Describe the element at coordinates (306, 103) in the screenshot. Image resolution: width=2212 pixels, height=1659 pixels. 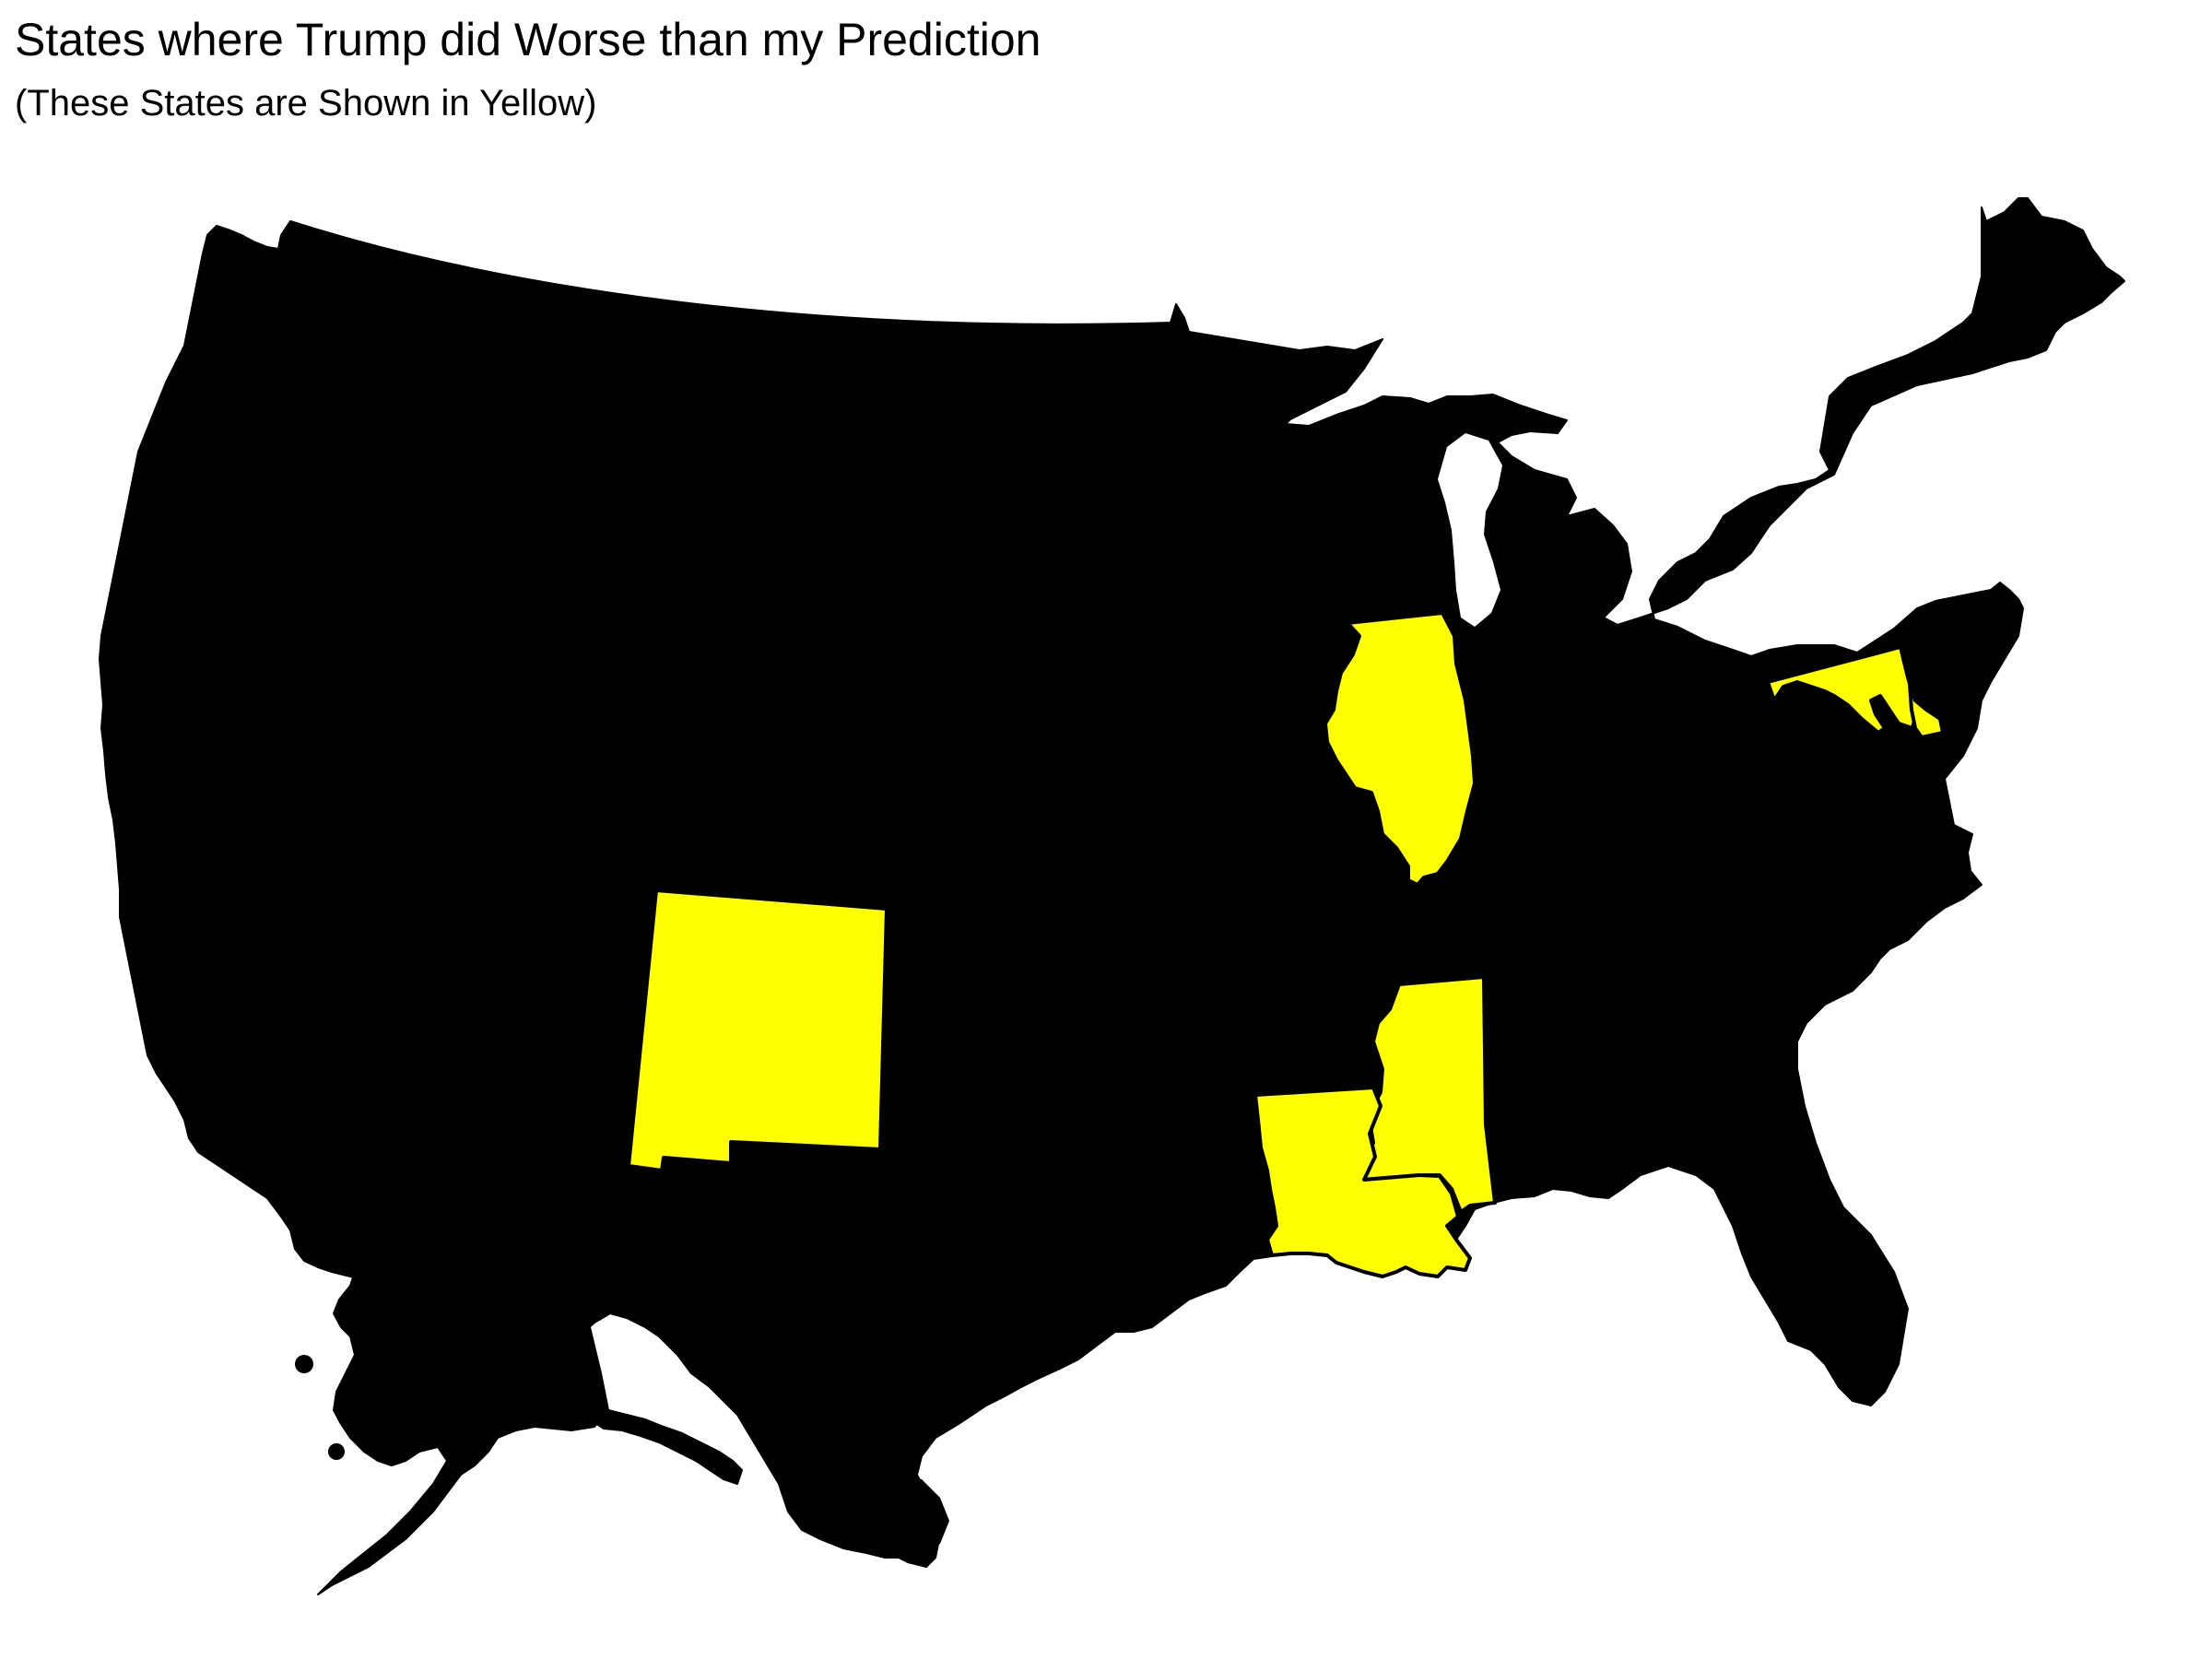
I see `map-subtitle: (These States are Shown in Yellow)` at that location.